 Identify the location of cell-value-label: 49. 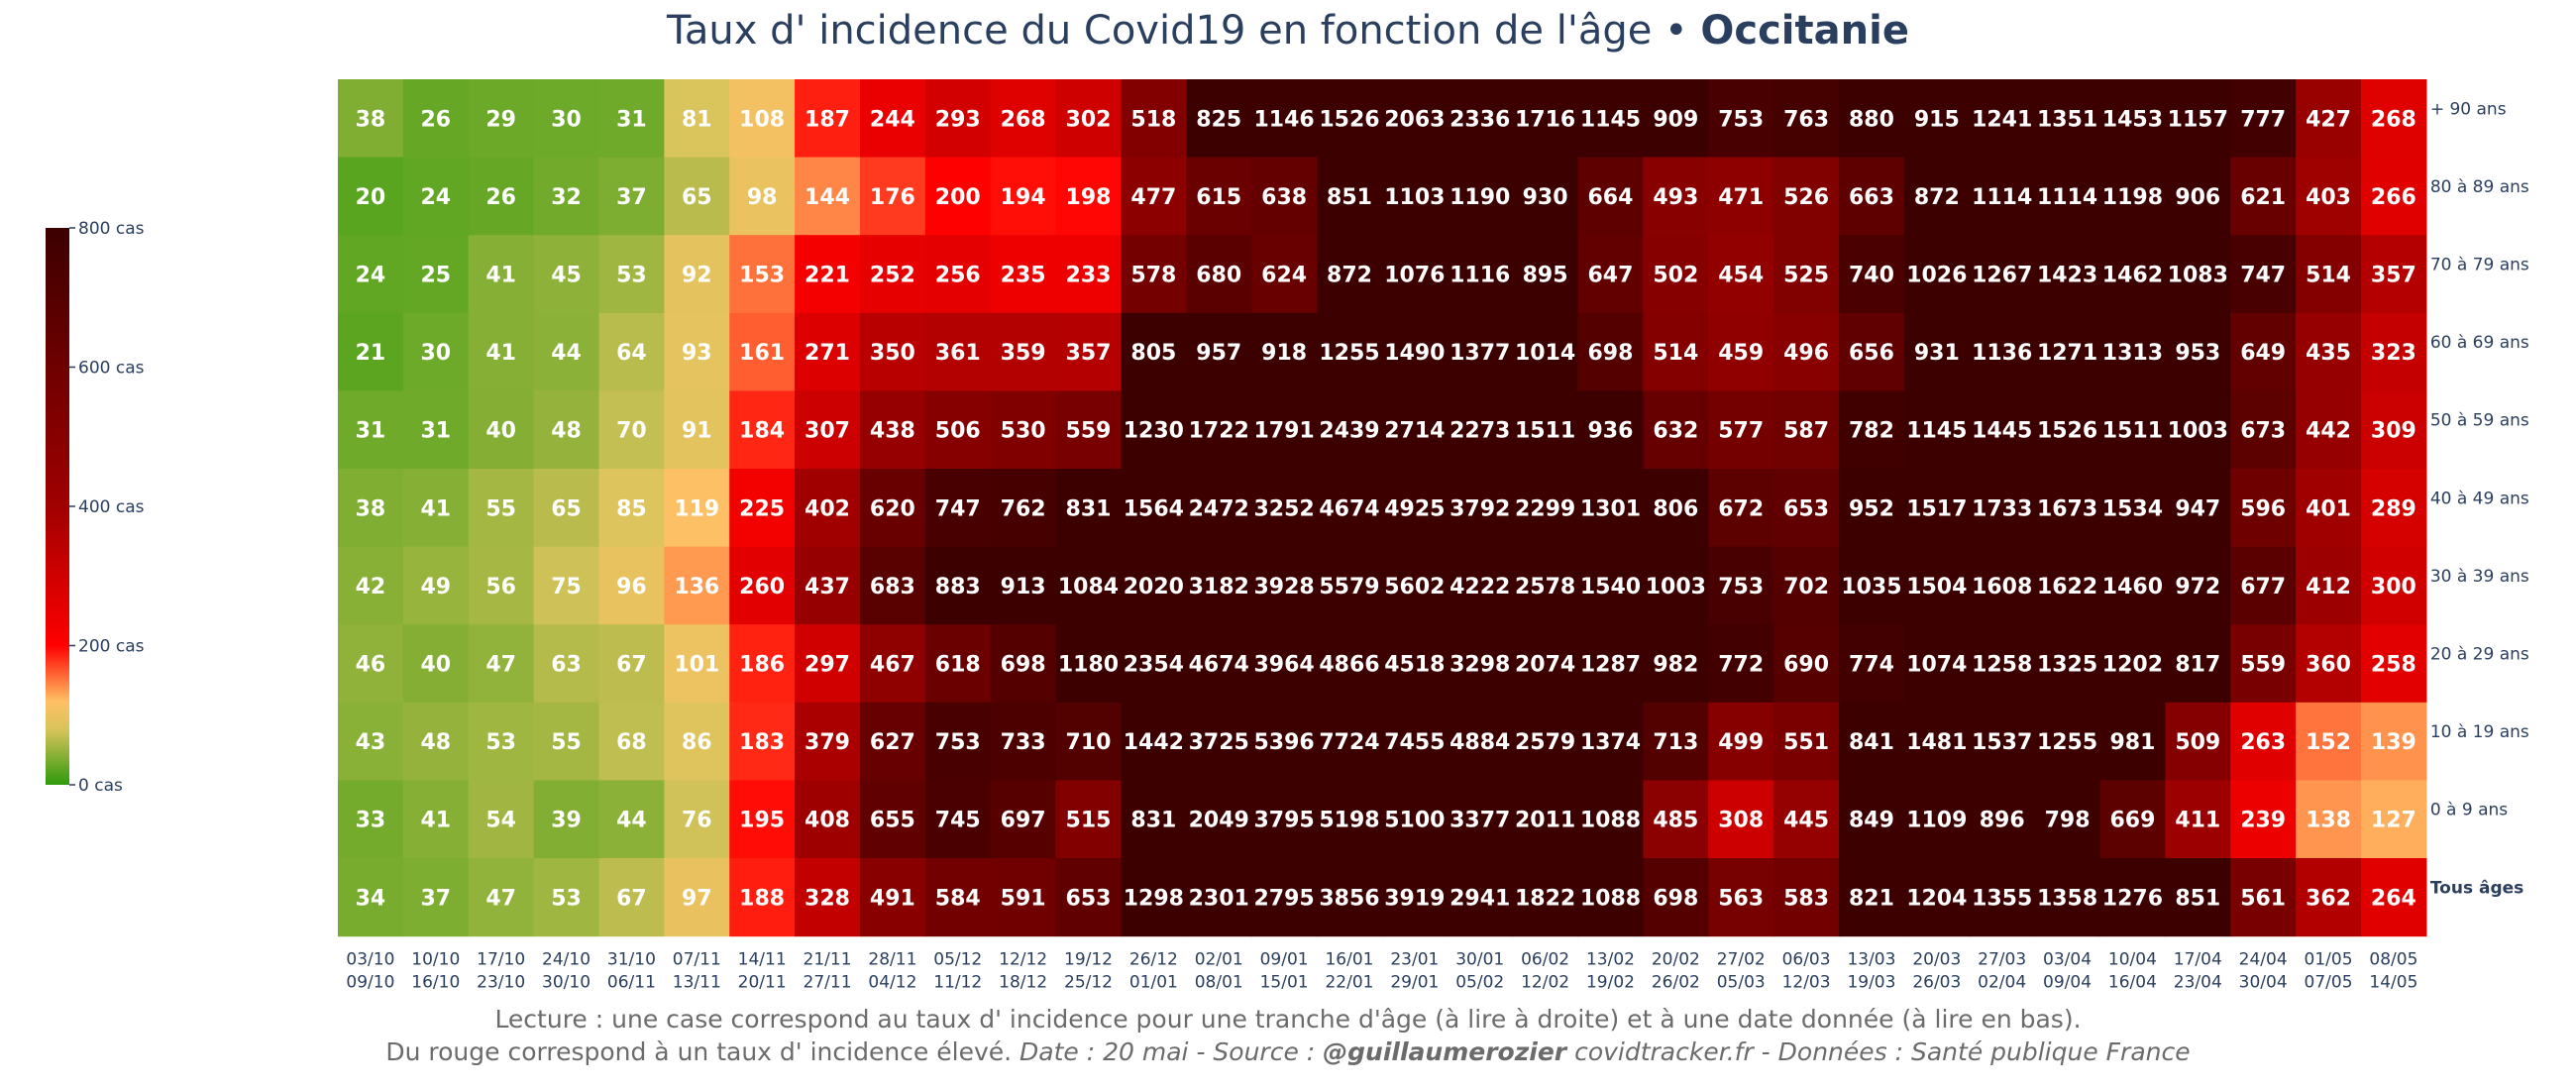
(435, 587).